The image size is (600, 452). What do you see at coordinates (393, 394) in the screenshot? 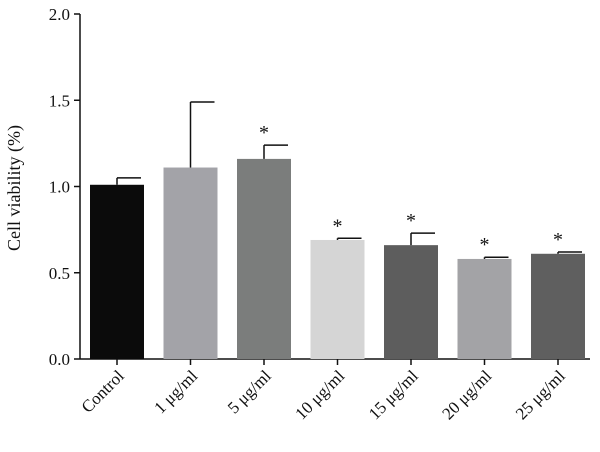
I see `x-category-label: 15 μg/ml` at bounding box center [393, 394].